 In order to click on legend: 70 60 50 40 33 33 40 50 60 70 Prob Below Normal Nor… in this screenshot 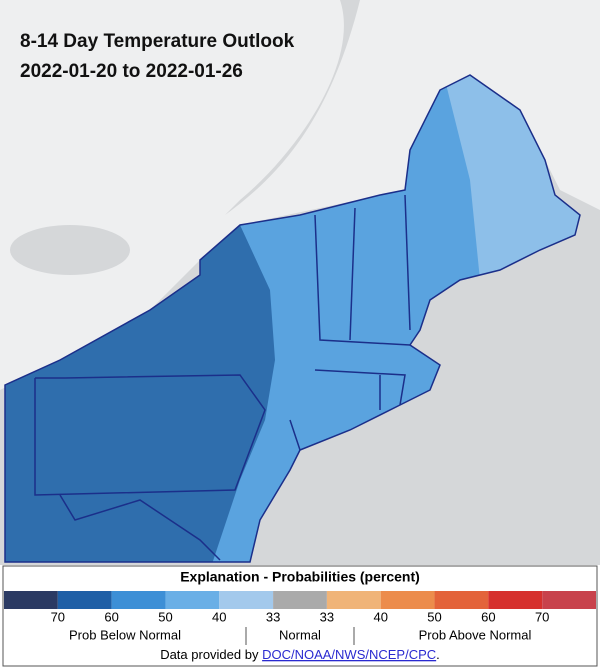, I will do `click(300, 618)`.